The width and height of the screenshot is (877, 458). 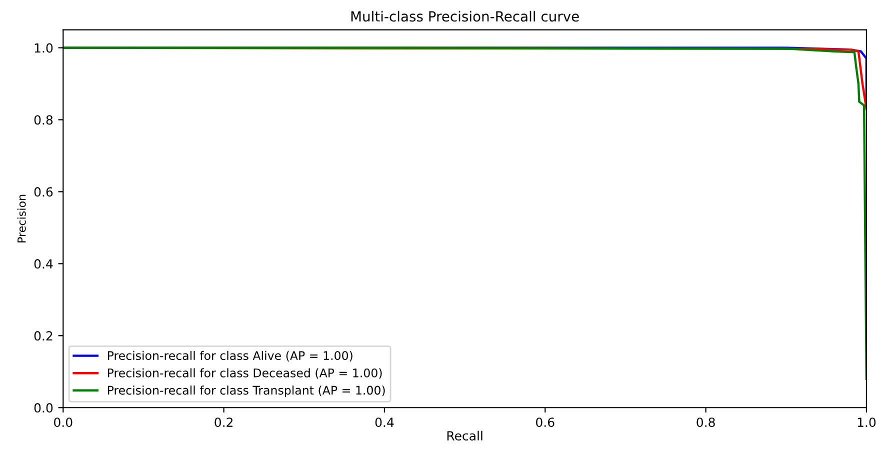 What do you see at coordinates (705, 423) in the screenshot?
I see `x-tick-label: 0.8` at bounding box center [705, 423].